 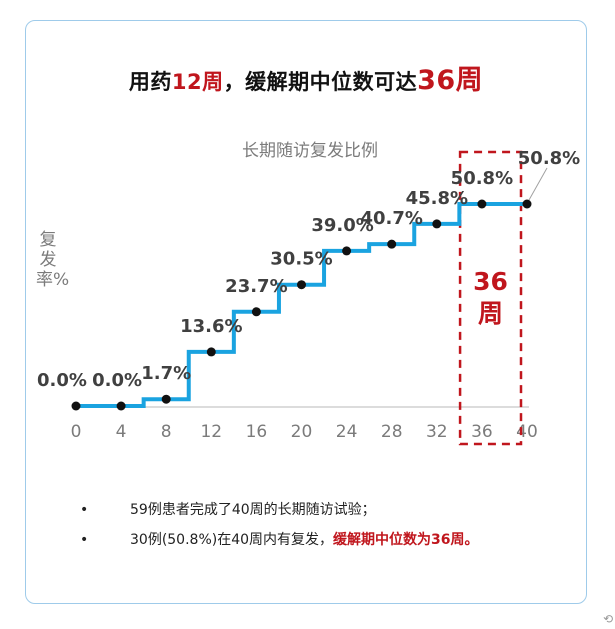 What do you see at coordinates (150, 82) in the screenshot?
I see `headline-part1: 用药` at bounding box center [150, 82].